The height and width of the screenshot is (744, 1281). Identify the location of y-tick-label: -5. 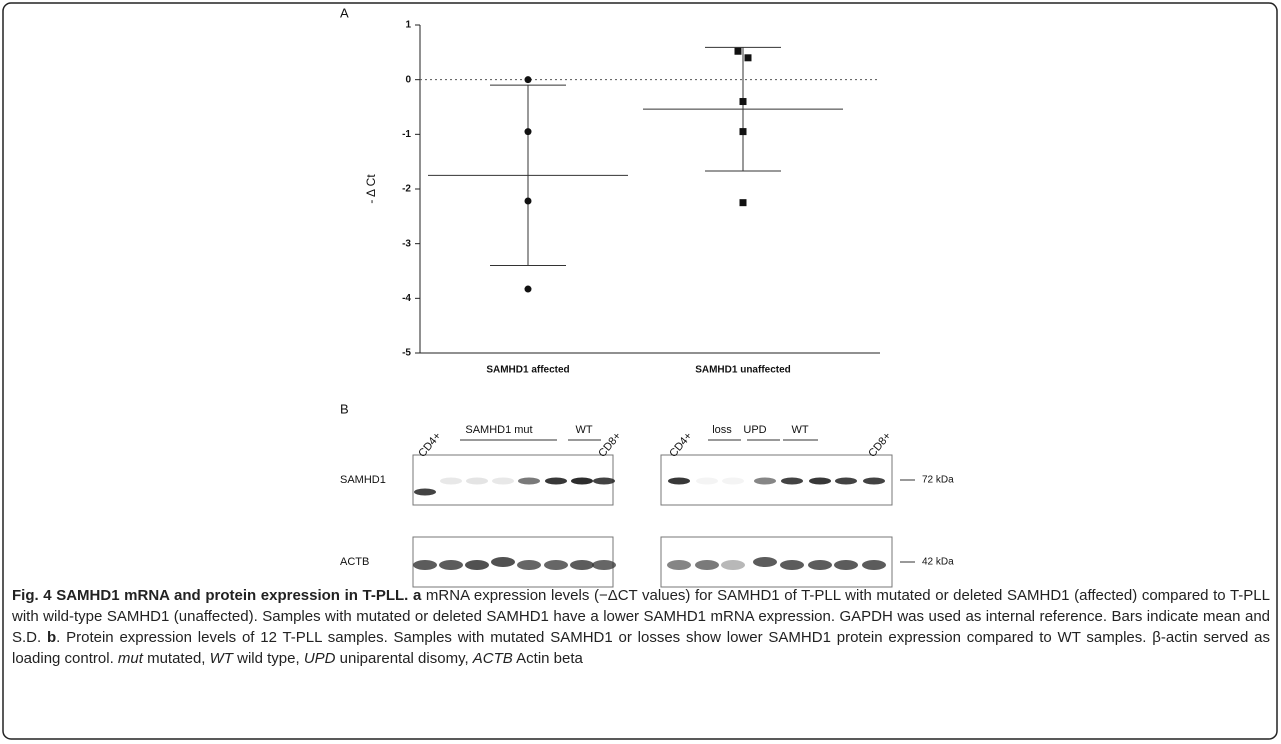
(406, 353).